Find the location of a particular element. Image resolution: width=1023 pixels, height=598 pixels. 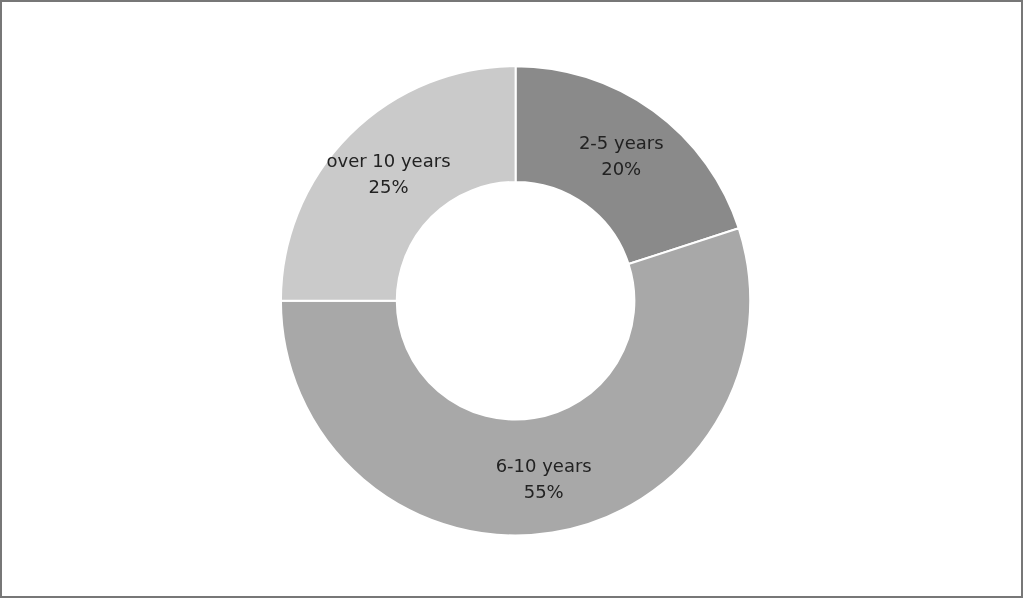

slice-label: 6-10 years is located at coordinates (543, 465).